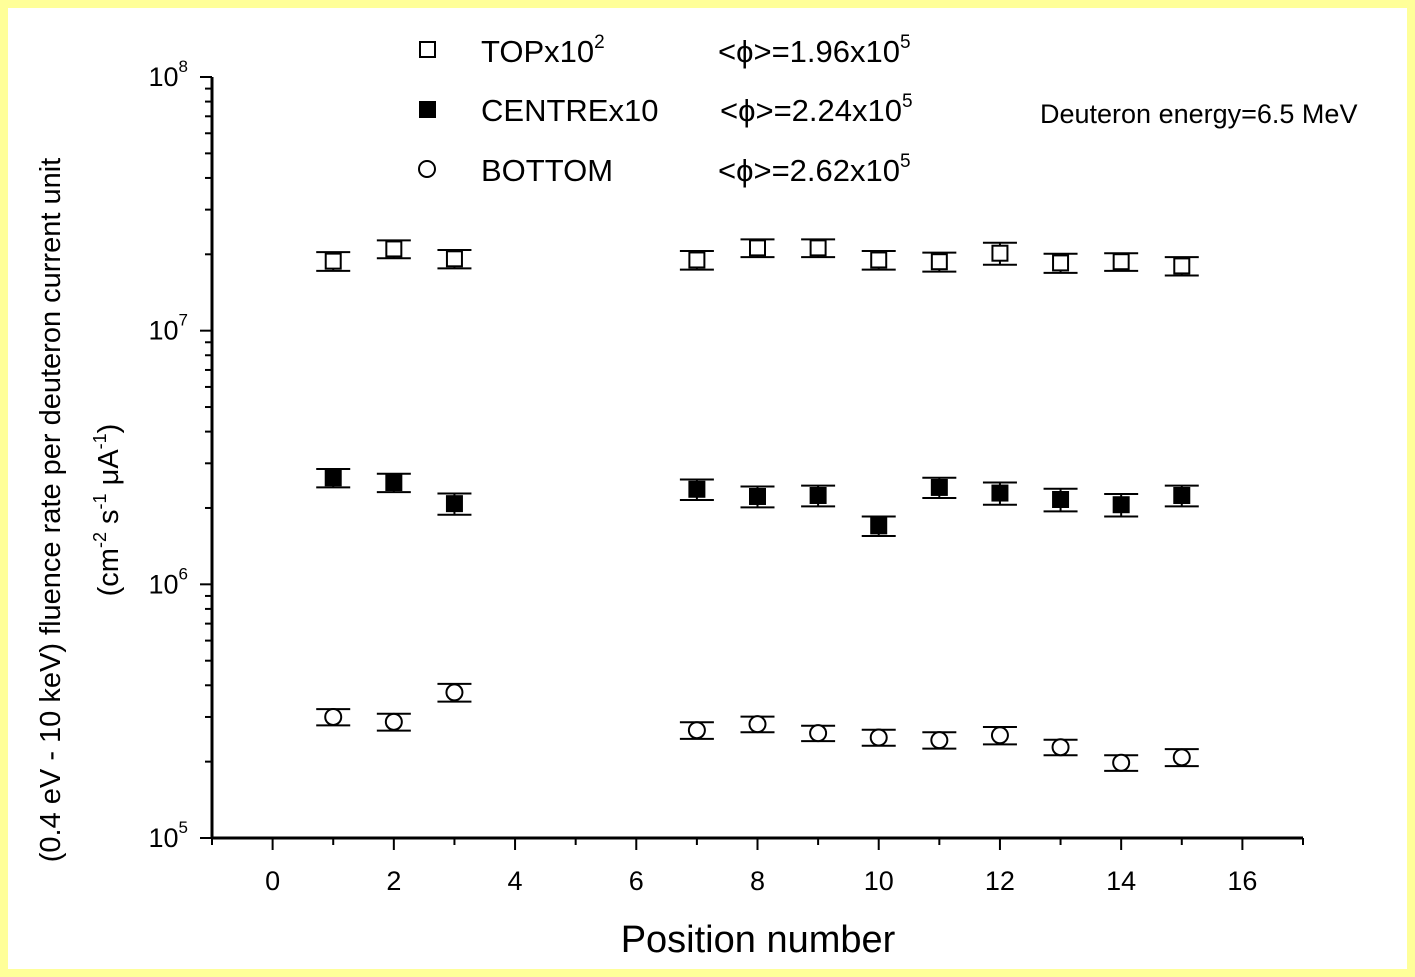 The image size is (1415, 977). I want to click on series-centrex10, so click(757, 502).